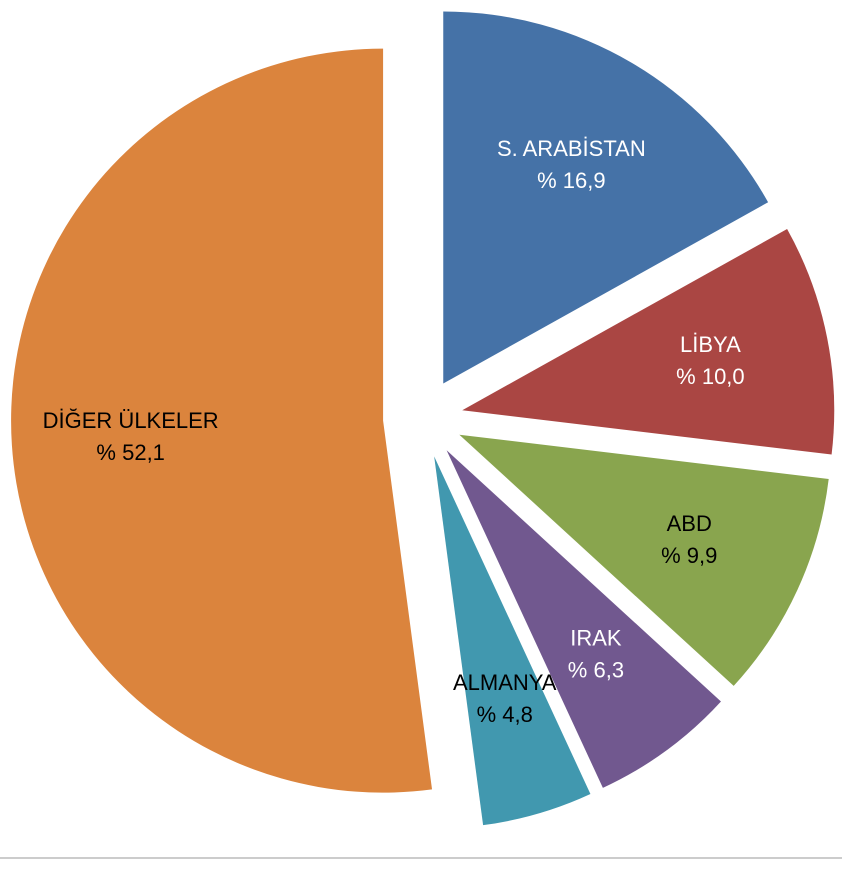 The height and width of the screenshot is (869, 842). Describe the element at coordinates (130, 452) in the screenshot. I see `slice-value-label: % 52,1` at that location.